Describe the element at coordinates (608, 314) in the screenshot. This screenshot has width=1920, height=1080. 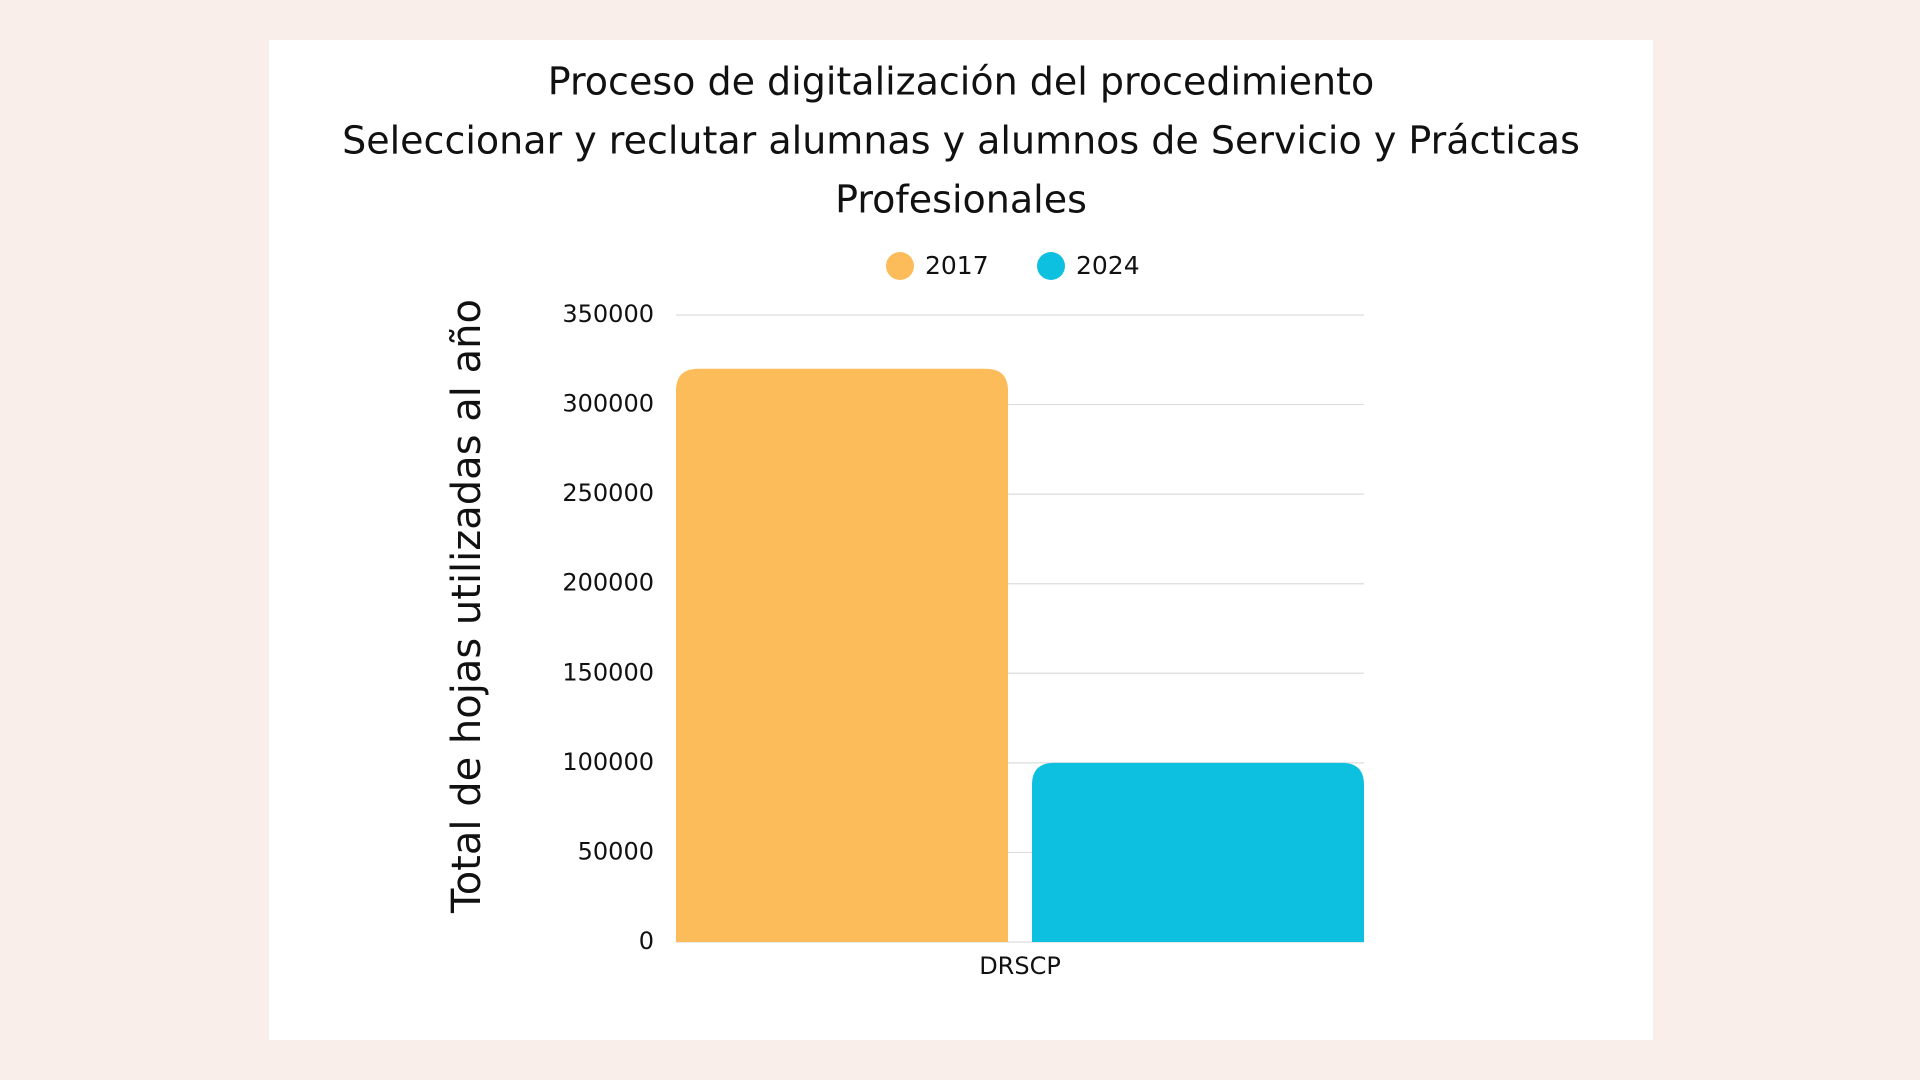
I see `y-tick-label: 350000` at that location.